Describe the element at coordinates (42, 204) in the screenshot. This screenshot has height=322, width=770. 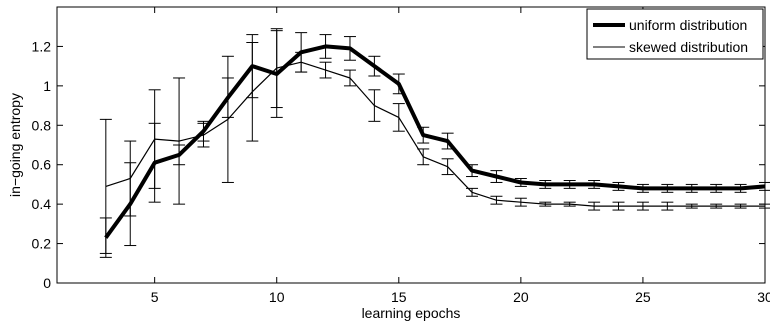
I see `y-tick-label: 0.4` at that location.